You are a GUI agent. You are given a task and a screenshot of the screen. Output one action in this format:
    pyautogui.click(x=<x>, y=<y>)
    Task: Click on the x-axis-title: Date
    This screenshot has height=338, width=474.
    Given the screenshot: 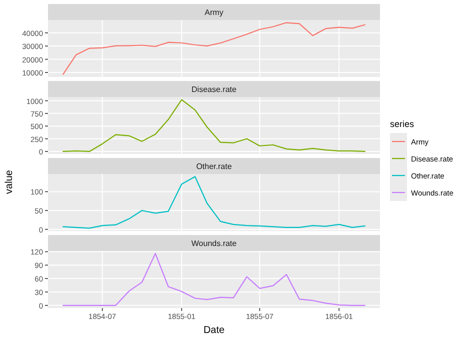 What is the action you would take?
    pyautogui.click(x=214, y=330)
    